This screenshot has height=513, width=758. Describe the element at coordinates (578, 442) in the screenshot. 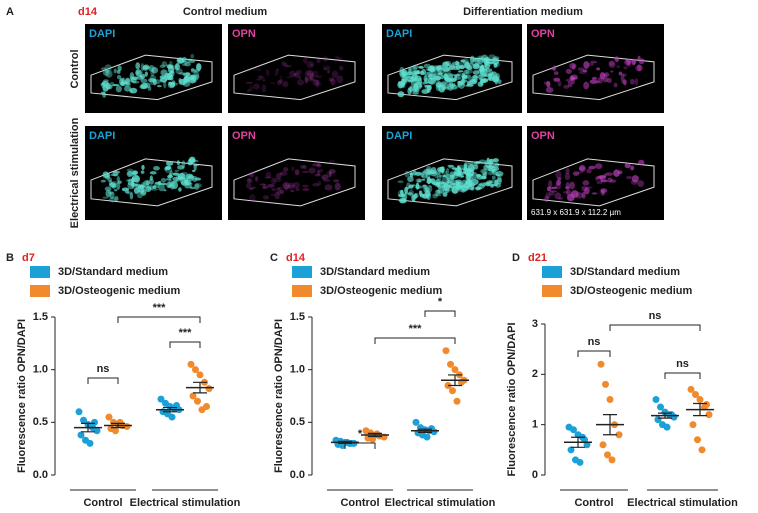

I see `error-bar` at that location.